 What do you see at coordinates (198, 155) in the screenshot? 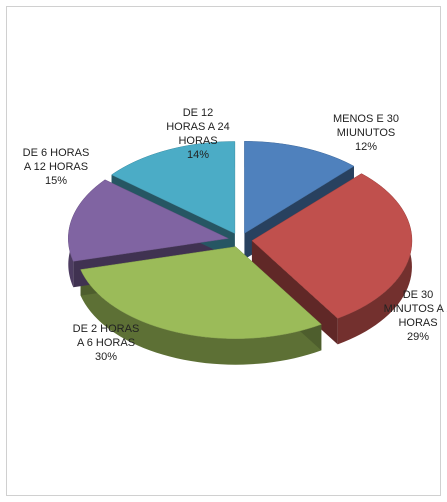
I see `percent-label: 14%` at bounding box center [198, 155].